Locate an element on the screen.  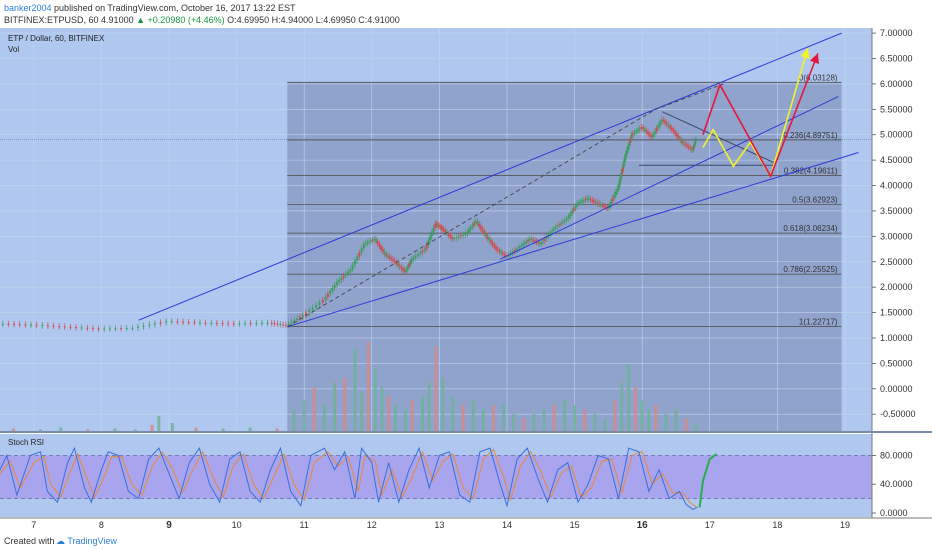
time-axis: 7 8 9 10 11 12 13 14 15 16 17 18 19 is located at coordinates (440, 525).